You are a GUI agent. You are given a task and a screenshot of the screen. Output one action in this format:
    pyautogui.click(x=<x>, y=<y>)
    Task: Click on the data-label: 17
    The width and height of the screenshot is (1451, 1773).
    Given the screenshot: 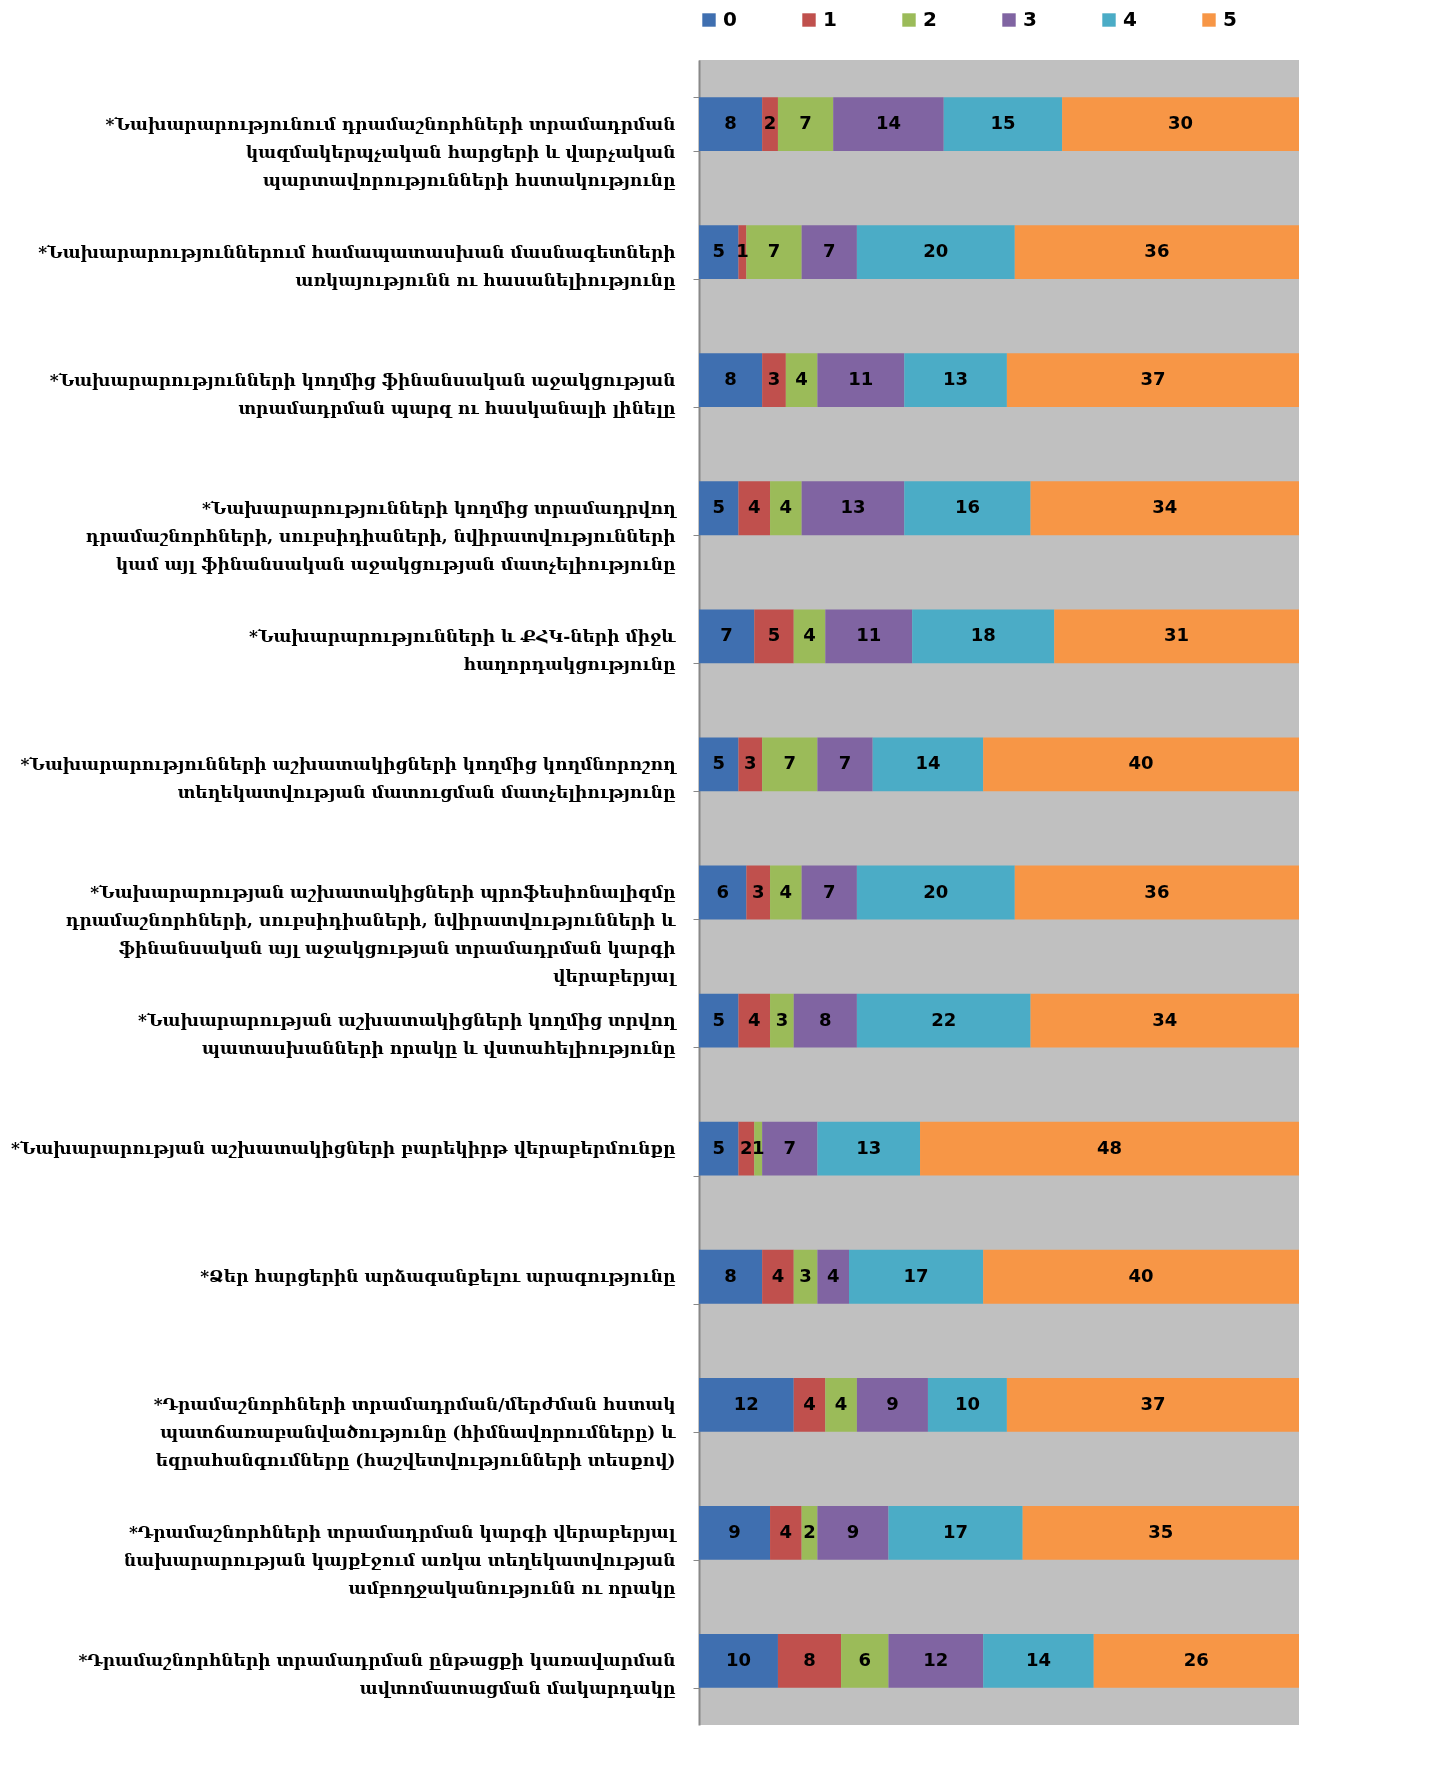 What is the action you would take?
    pyautogui.click(x=916, y=1275)
    